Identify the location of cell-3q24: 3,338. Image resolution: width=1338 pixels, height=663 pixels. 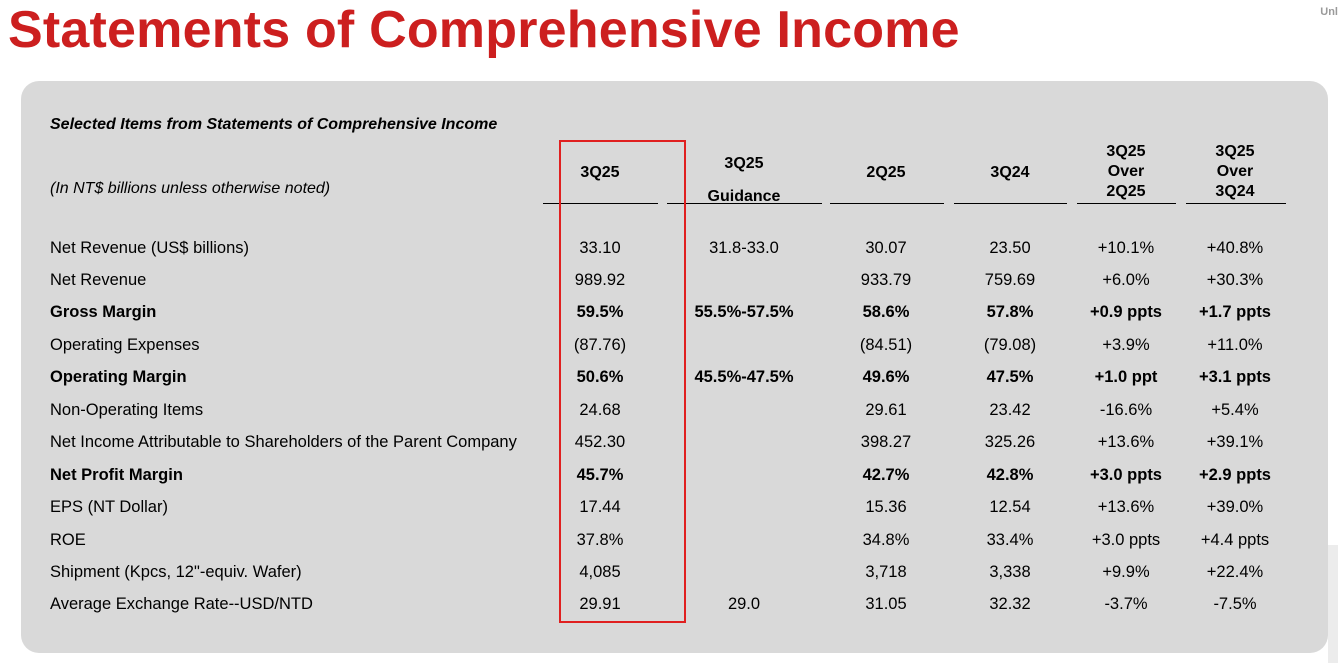
(1010, 572).